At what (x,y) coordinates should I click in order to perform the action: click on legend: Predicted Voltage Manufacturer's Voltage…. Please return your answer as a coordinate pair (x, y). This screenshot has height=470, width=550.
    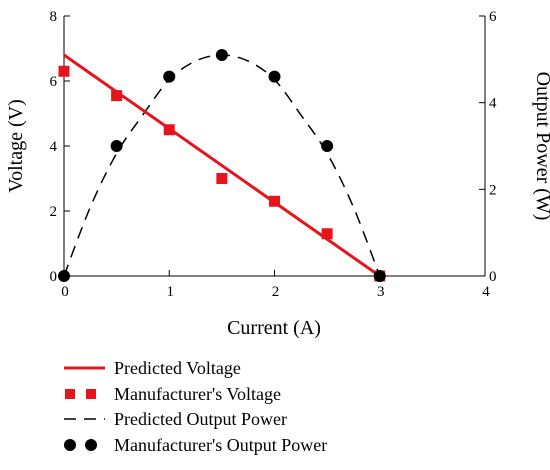
    Looking at the image, I should click on (195, 406).